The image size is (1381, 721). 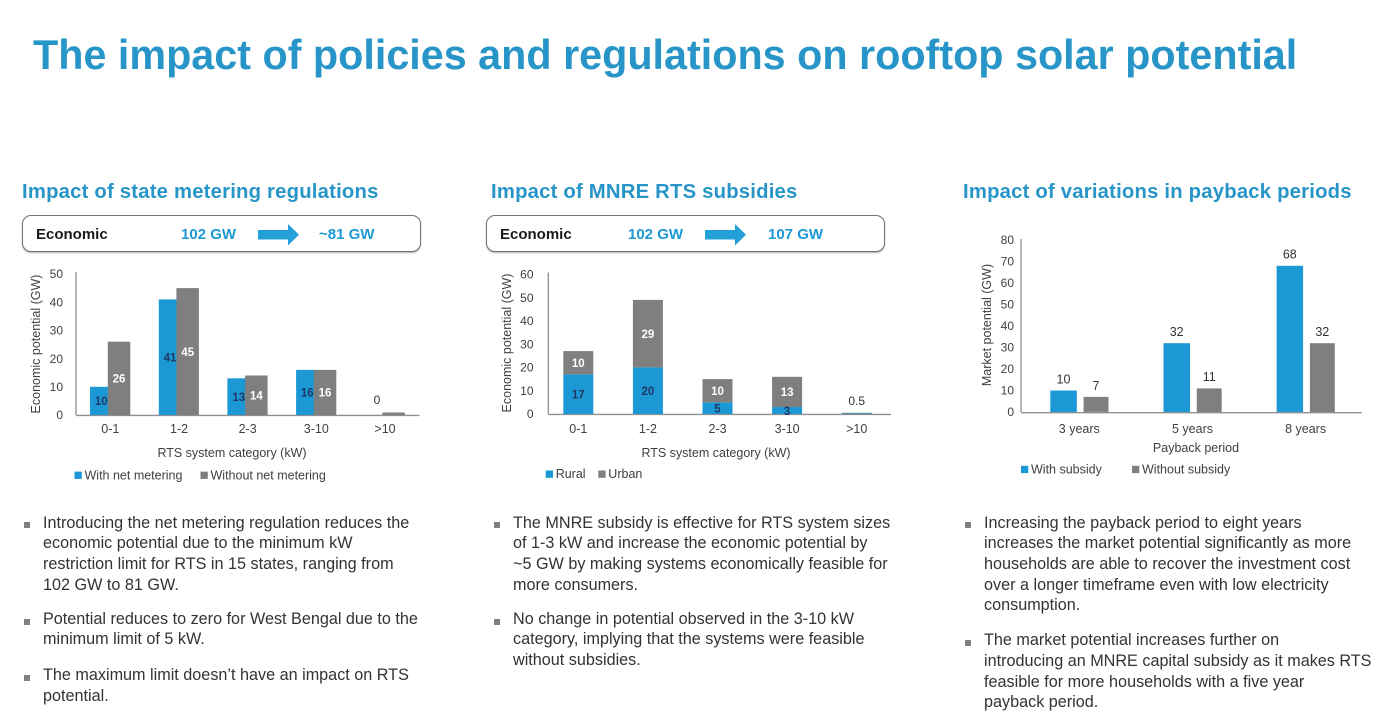 What do you see at coordinates (1209, 377) in the screenshot?
I see `svg-text: 11` at bounding box center [1209, 377].